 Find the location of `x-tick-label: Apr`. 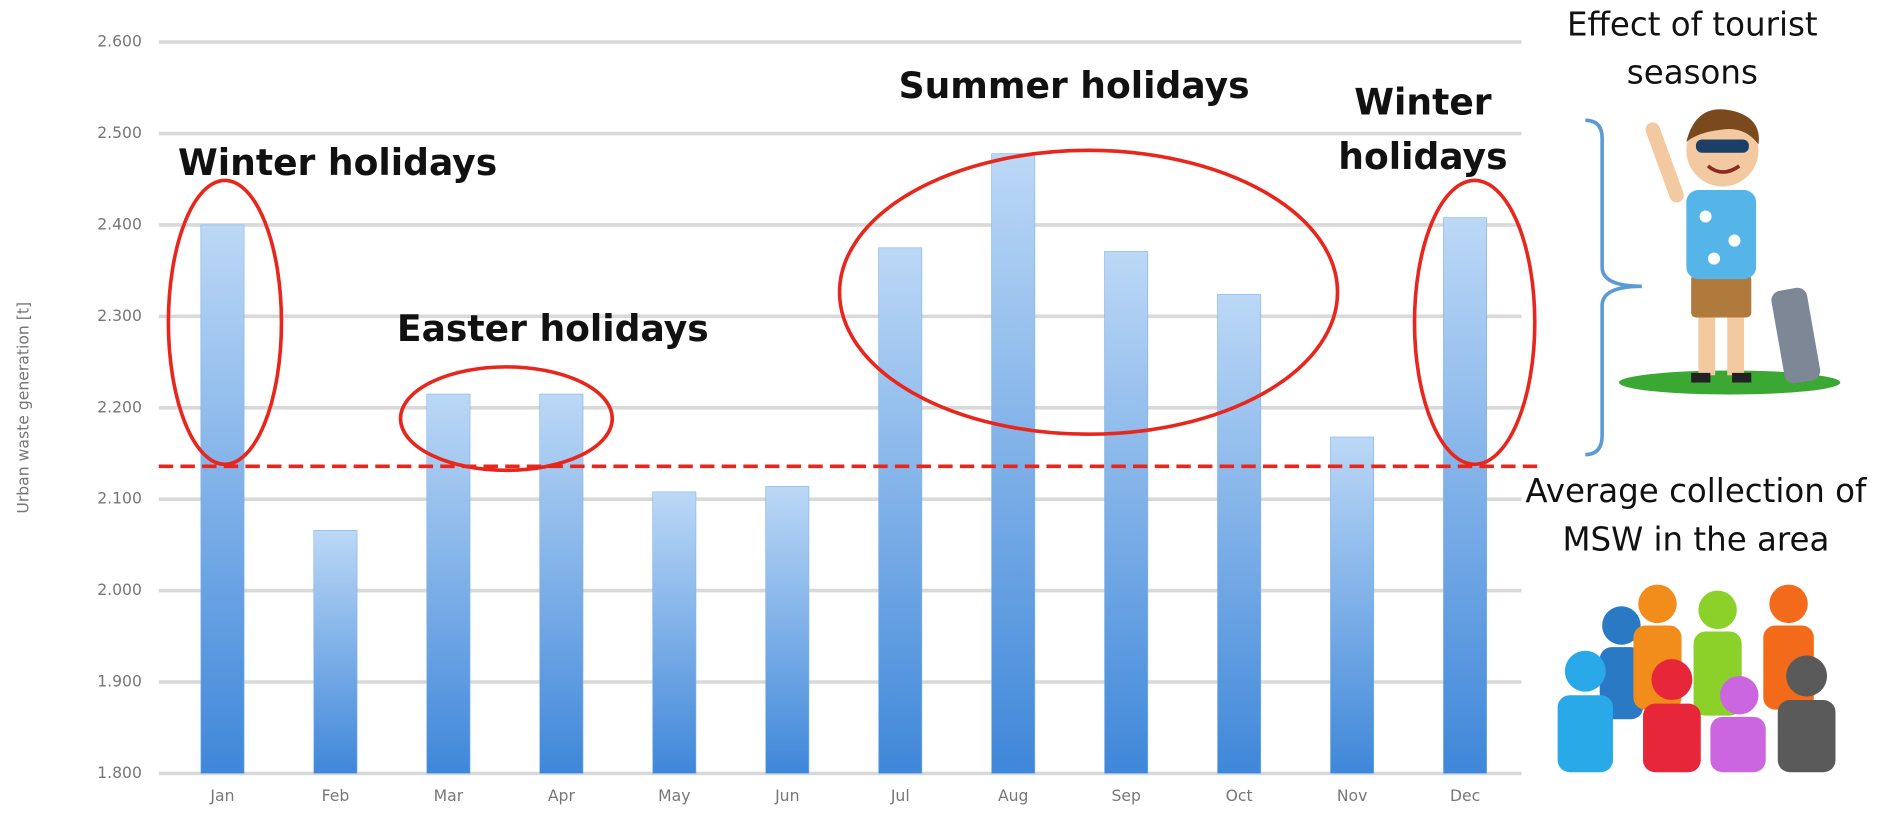

x-tick-label: Apr is located at coordinates (562, 795).